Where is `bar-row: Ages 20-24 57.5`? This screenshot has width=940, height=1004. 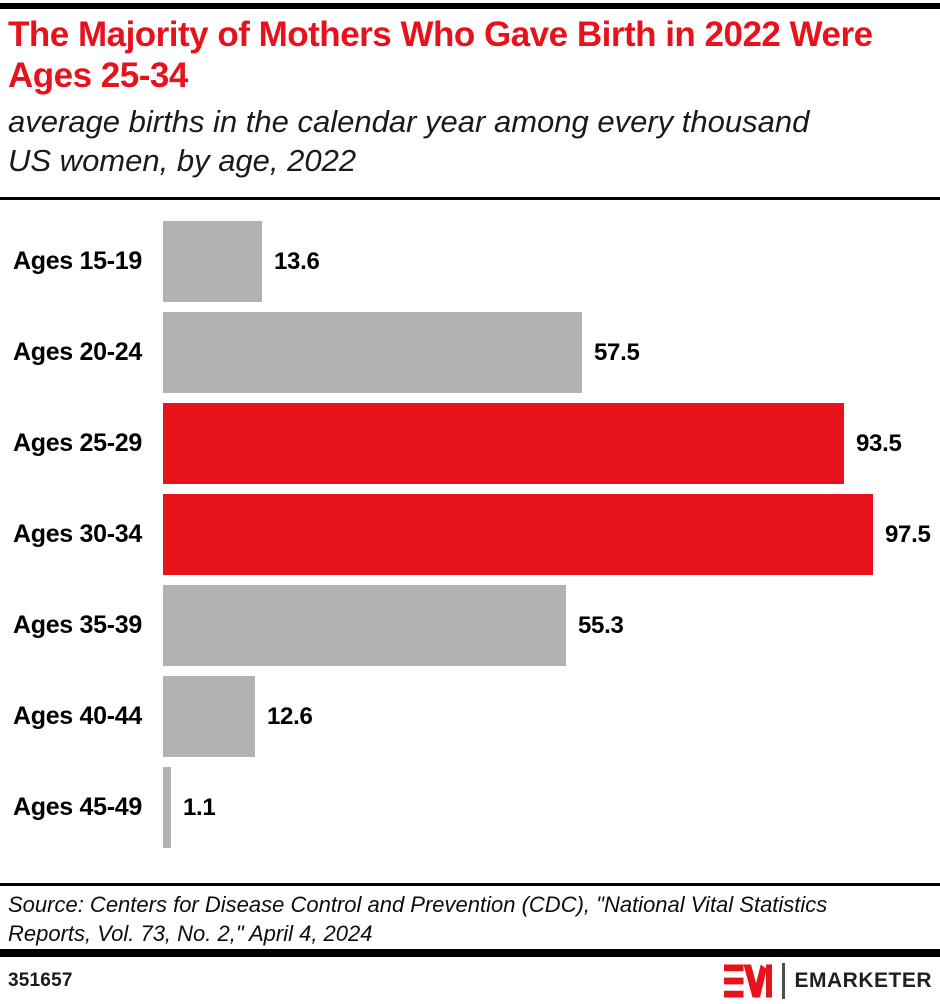 bar-row: Ages 20-24 57.5 is located at coordinates (470, 352).